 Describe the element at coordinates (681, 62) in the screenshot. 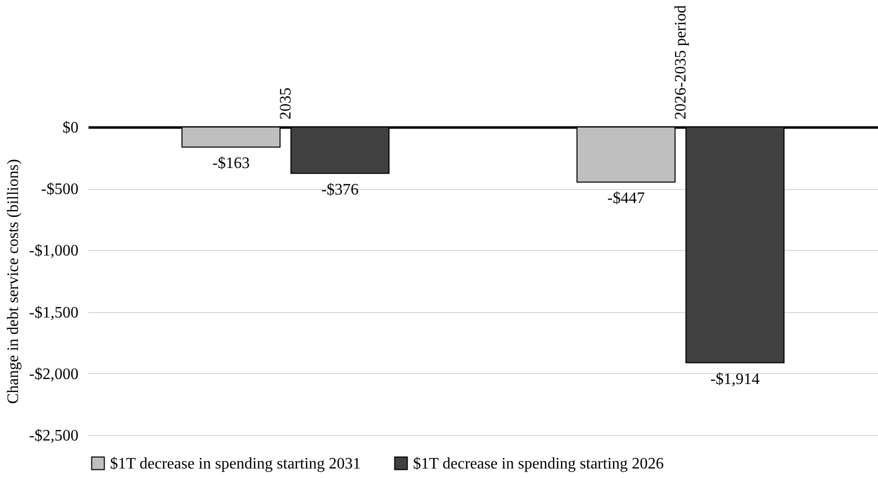

I see `x-tick-label: 2026-2035 period` at that location.